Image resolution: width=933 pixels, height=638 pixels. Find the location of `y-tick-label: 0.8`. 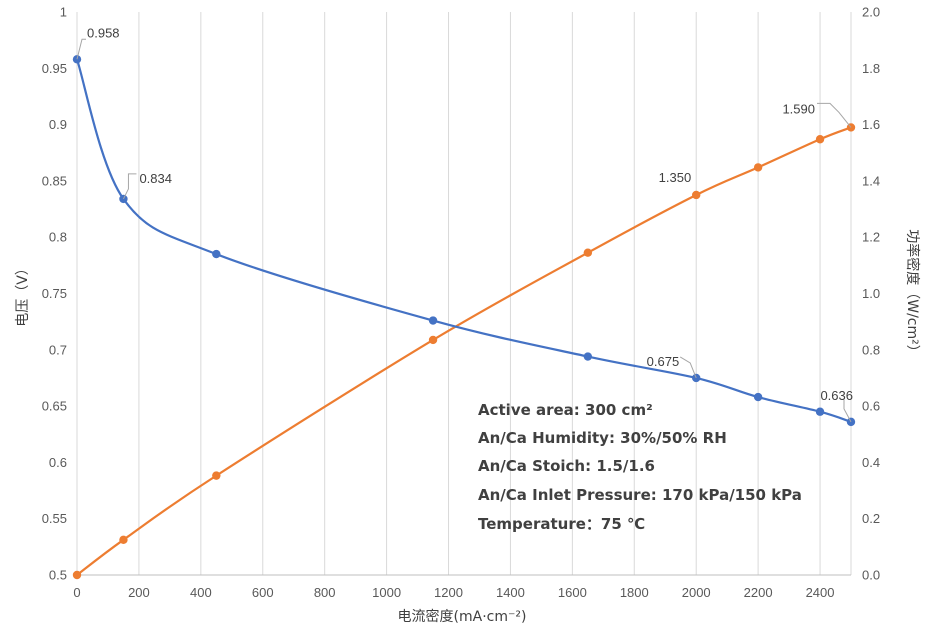

y-tick-label: 0.8 is located at coordinates (58, 237).